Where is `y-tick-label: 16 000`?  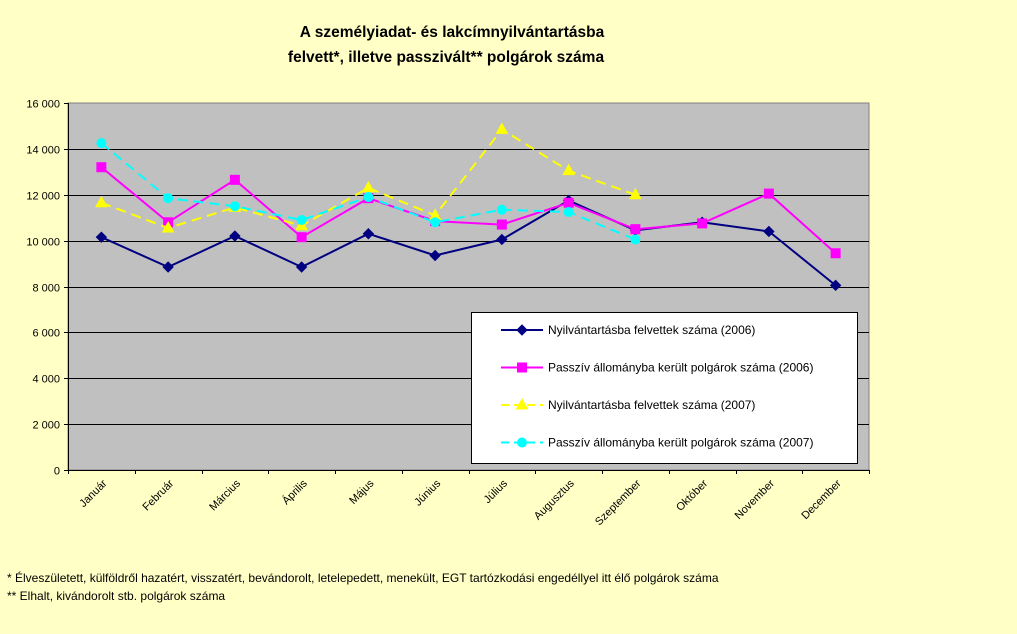 y-tick-label: 16 000 is located at coordinates (43, 105).